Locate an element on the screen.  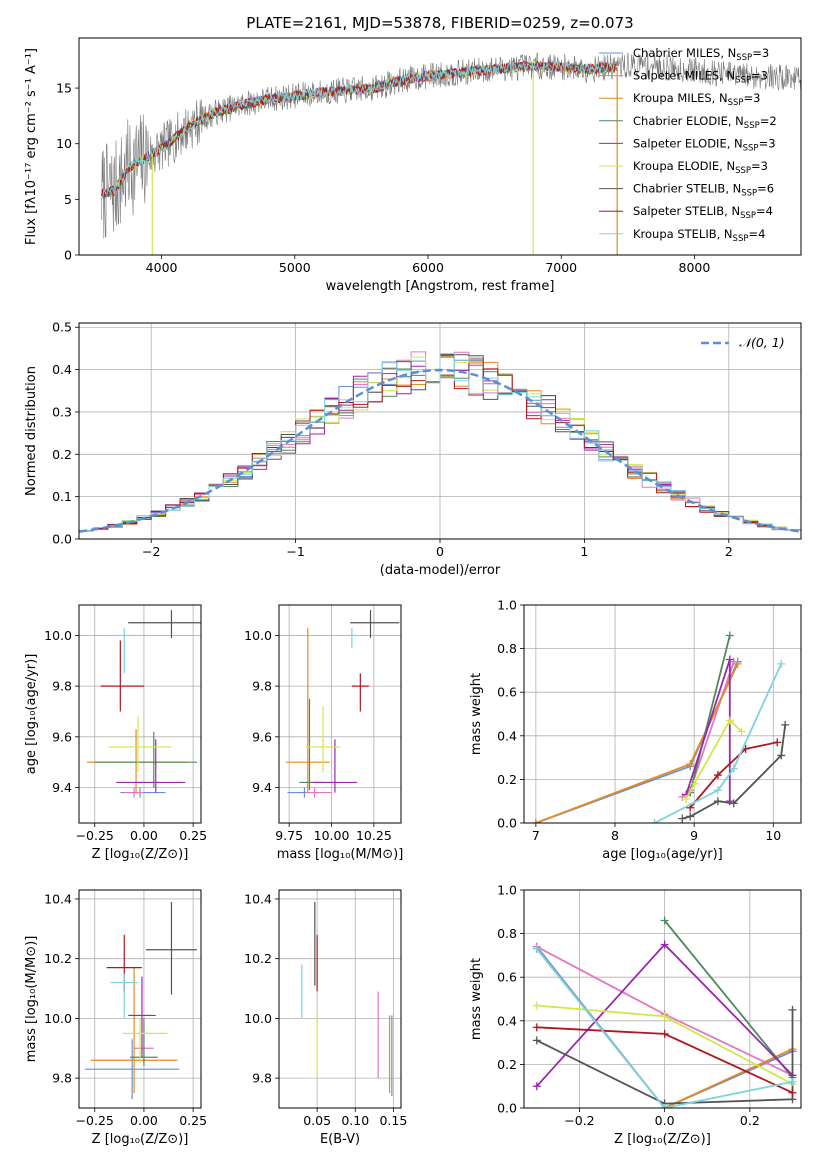
legend-label: Salpeter ELODIE, NSSP=3 is located at coordinates (704, 144).